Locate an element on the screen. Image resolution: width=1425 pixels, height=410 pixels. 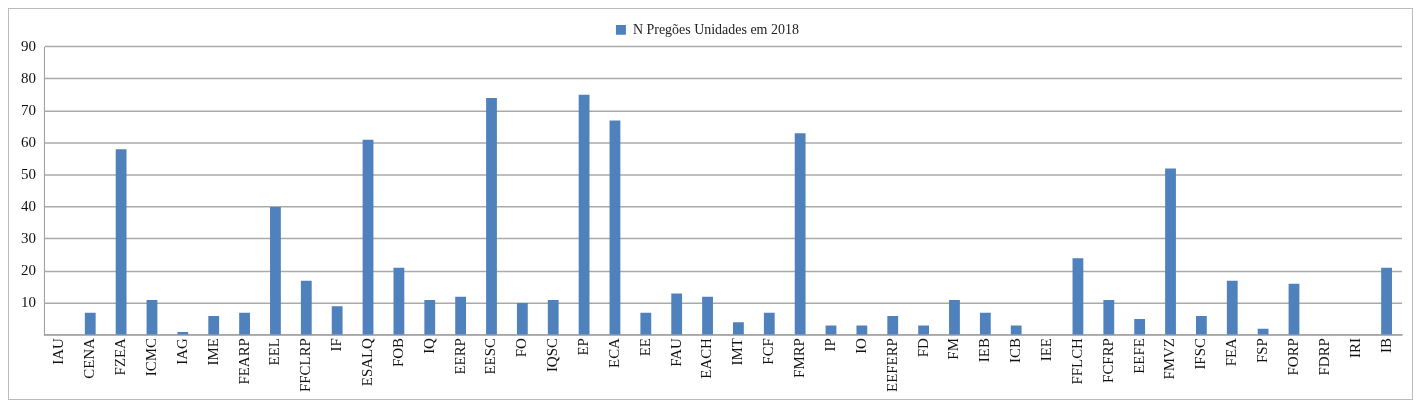
x-tick-label: IQ is located at coordinates (428, 345).